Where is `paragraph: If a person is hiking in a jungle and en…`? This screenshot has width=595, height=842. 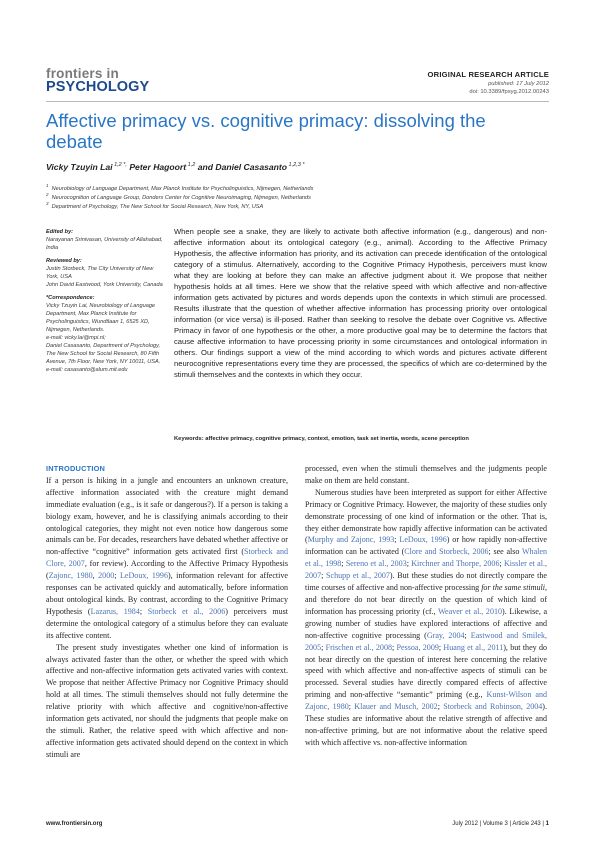 paragraph: If a person is hiking in a jungle and en… is located at coordinates (167, 557).